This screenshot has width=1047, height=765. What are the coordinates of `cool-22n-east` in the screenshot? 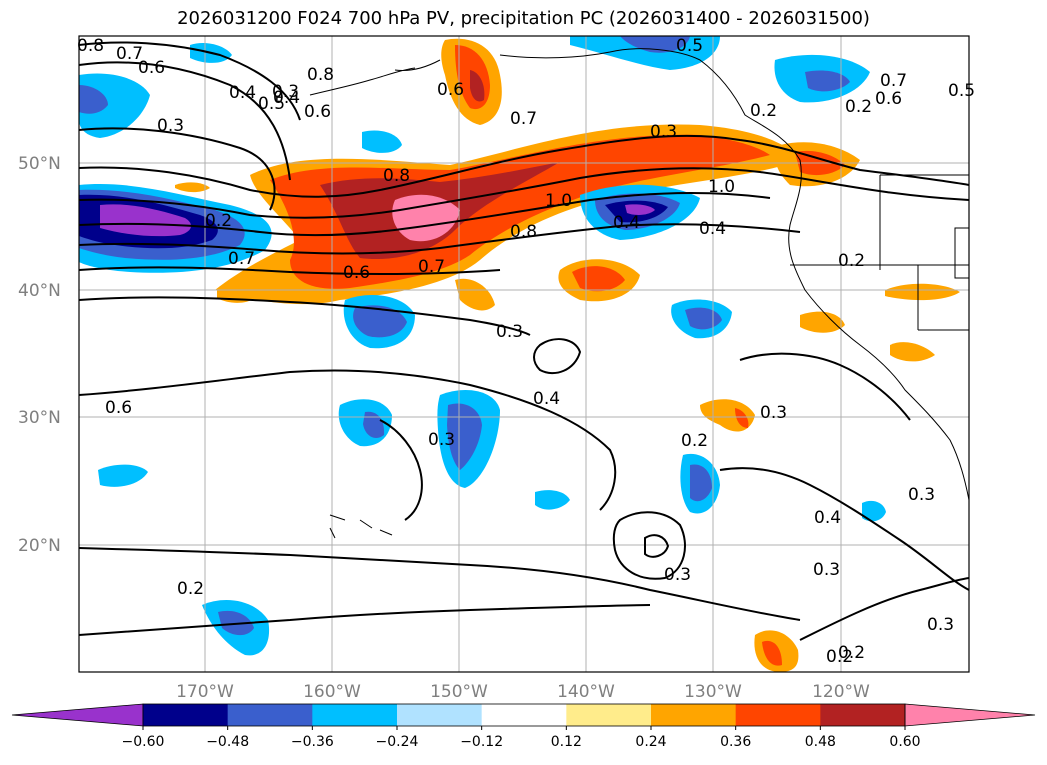 It's located at (874, 511).